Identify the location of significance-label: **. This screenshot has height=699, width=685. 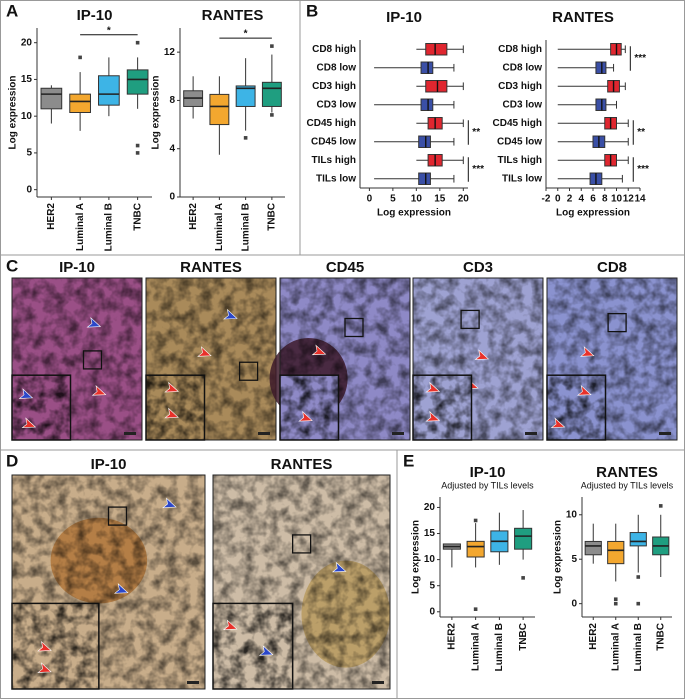
(476, 132).